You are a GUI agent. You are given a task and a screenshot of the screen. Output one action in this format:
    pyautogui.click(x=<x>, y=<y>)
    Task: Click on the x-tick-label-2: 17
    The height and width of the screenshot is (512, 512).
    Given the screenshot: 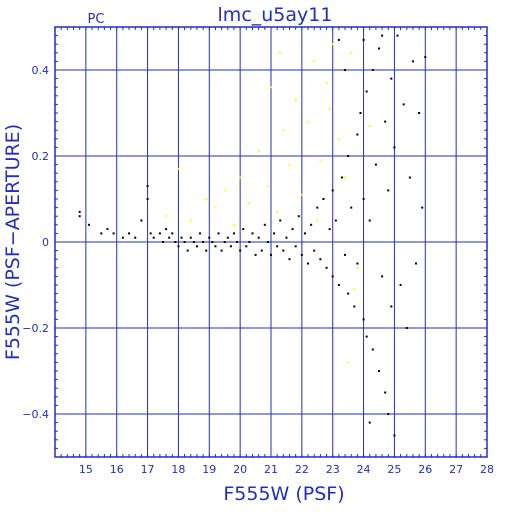 What is the action you would take?
    pyautogui.click(x=148, y=469)
    